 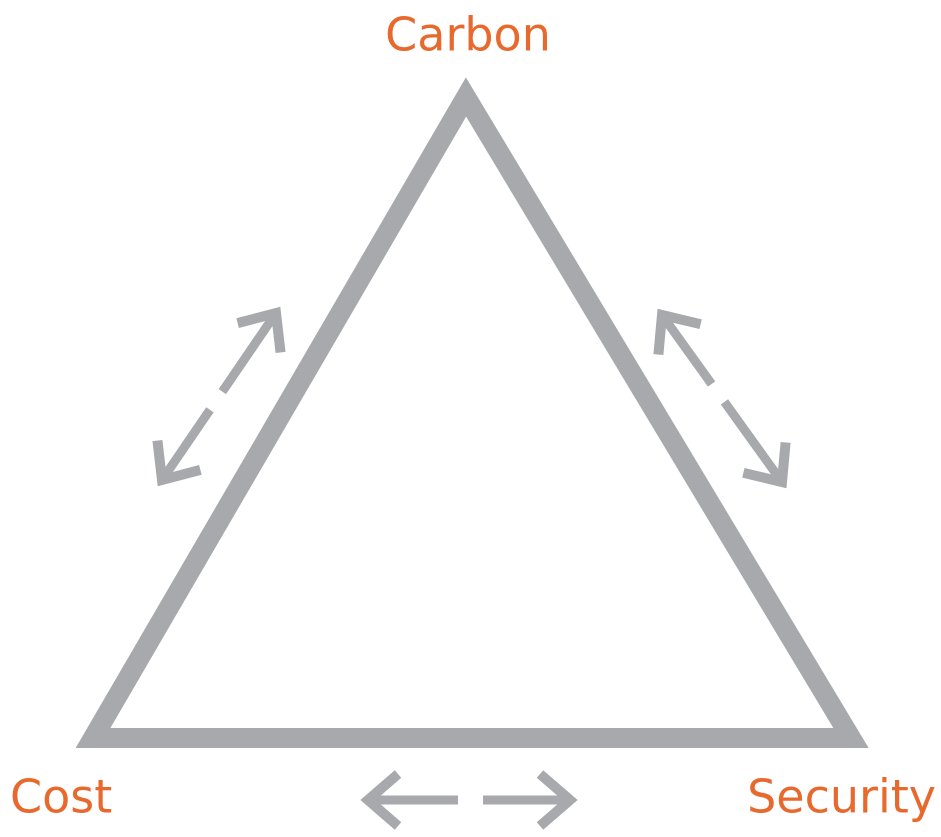 I want to click on node-label: Carbon, so click(x=468, y=35).